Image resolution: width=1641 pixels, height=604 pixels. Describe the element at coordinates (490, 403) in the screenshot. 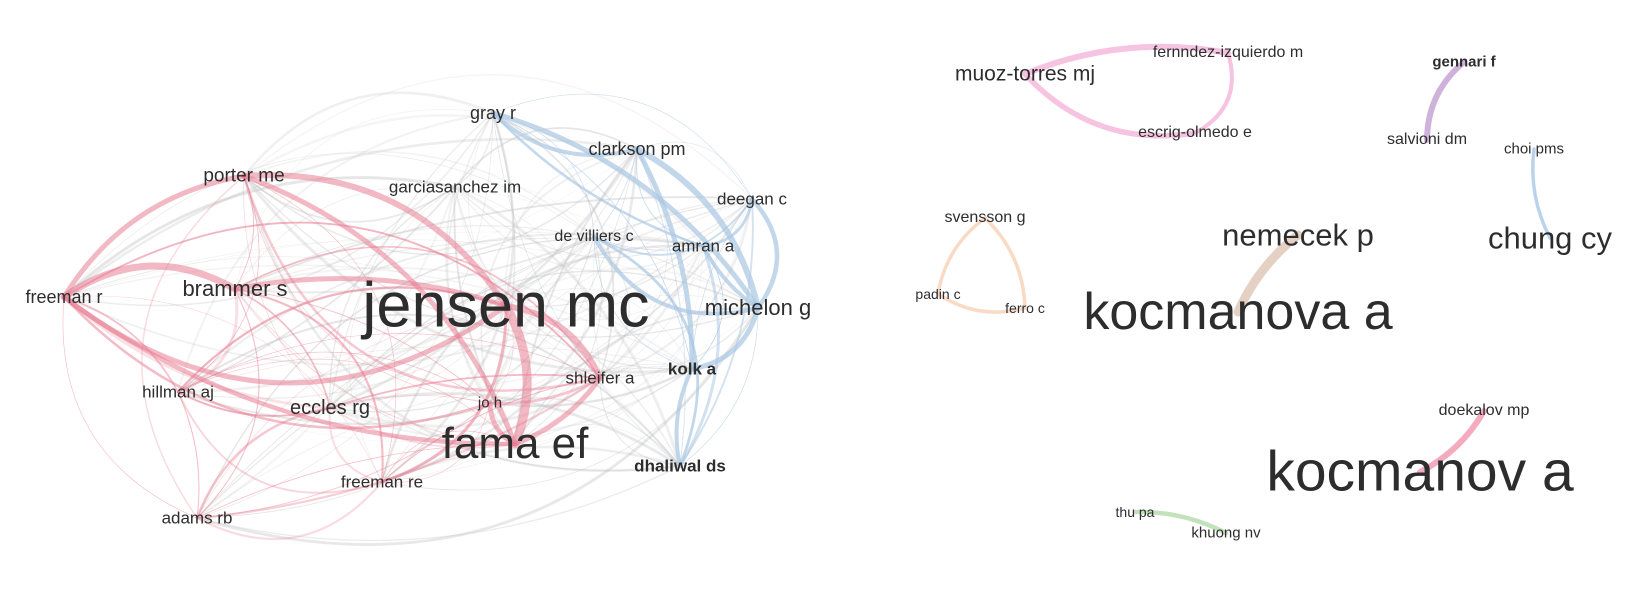

I see `node-label-jo-h: jo h` at that location.